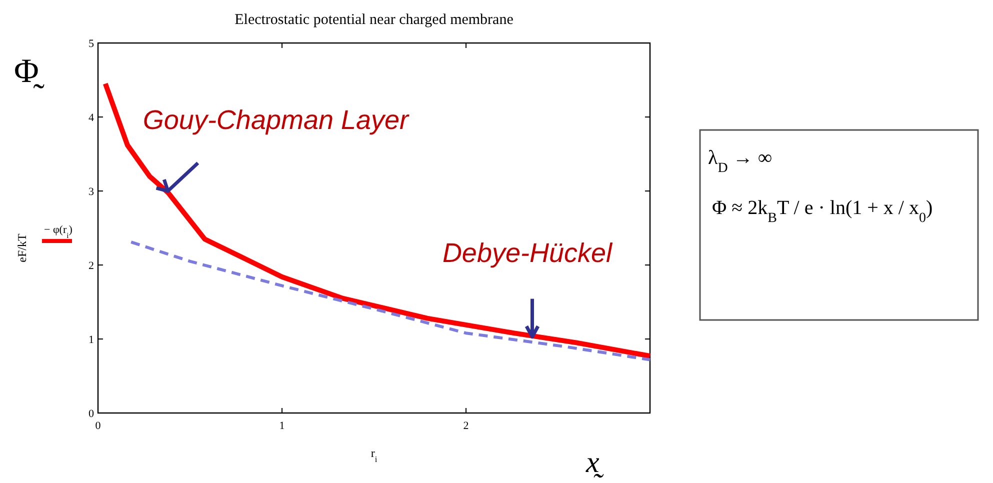  I want to click on y-tick-label: 2, so click(91, 266).